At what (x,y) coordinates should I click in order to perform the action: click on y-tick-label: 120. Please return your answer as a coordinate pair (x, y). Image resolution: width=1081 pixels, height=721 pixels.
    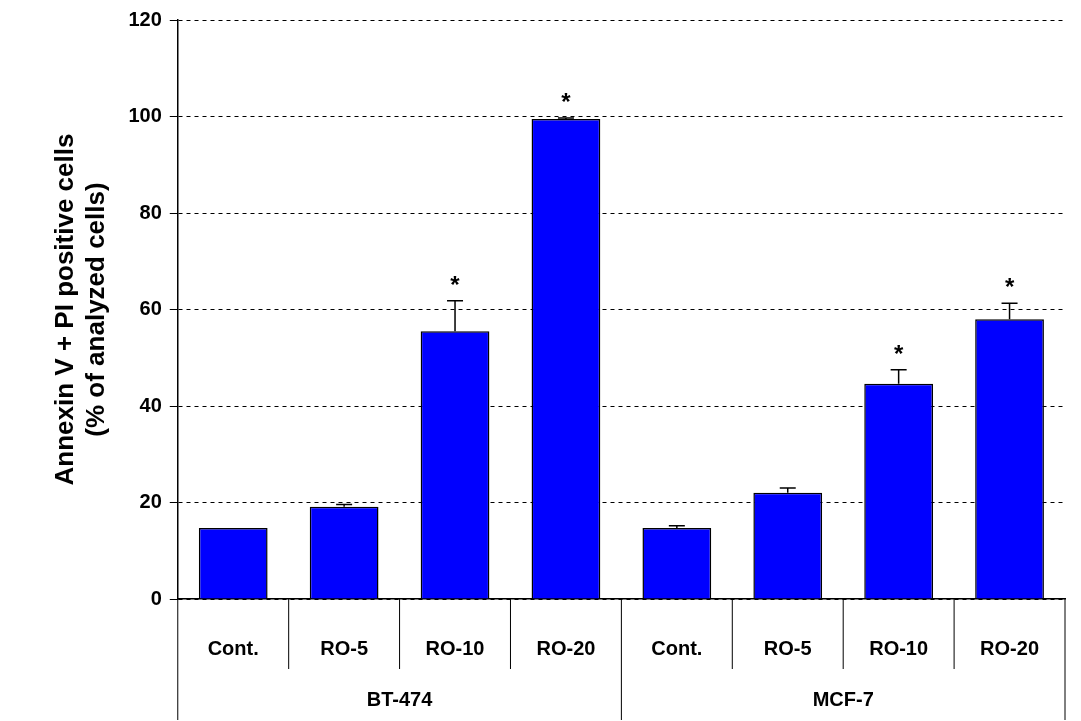
    Looking at the image, I should click on (145, 18).